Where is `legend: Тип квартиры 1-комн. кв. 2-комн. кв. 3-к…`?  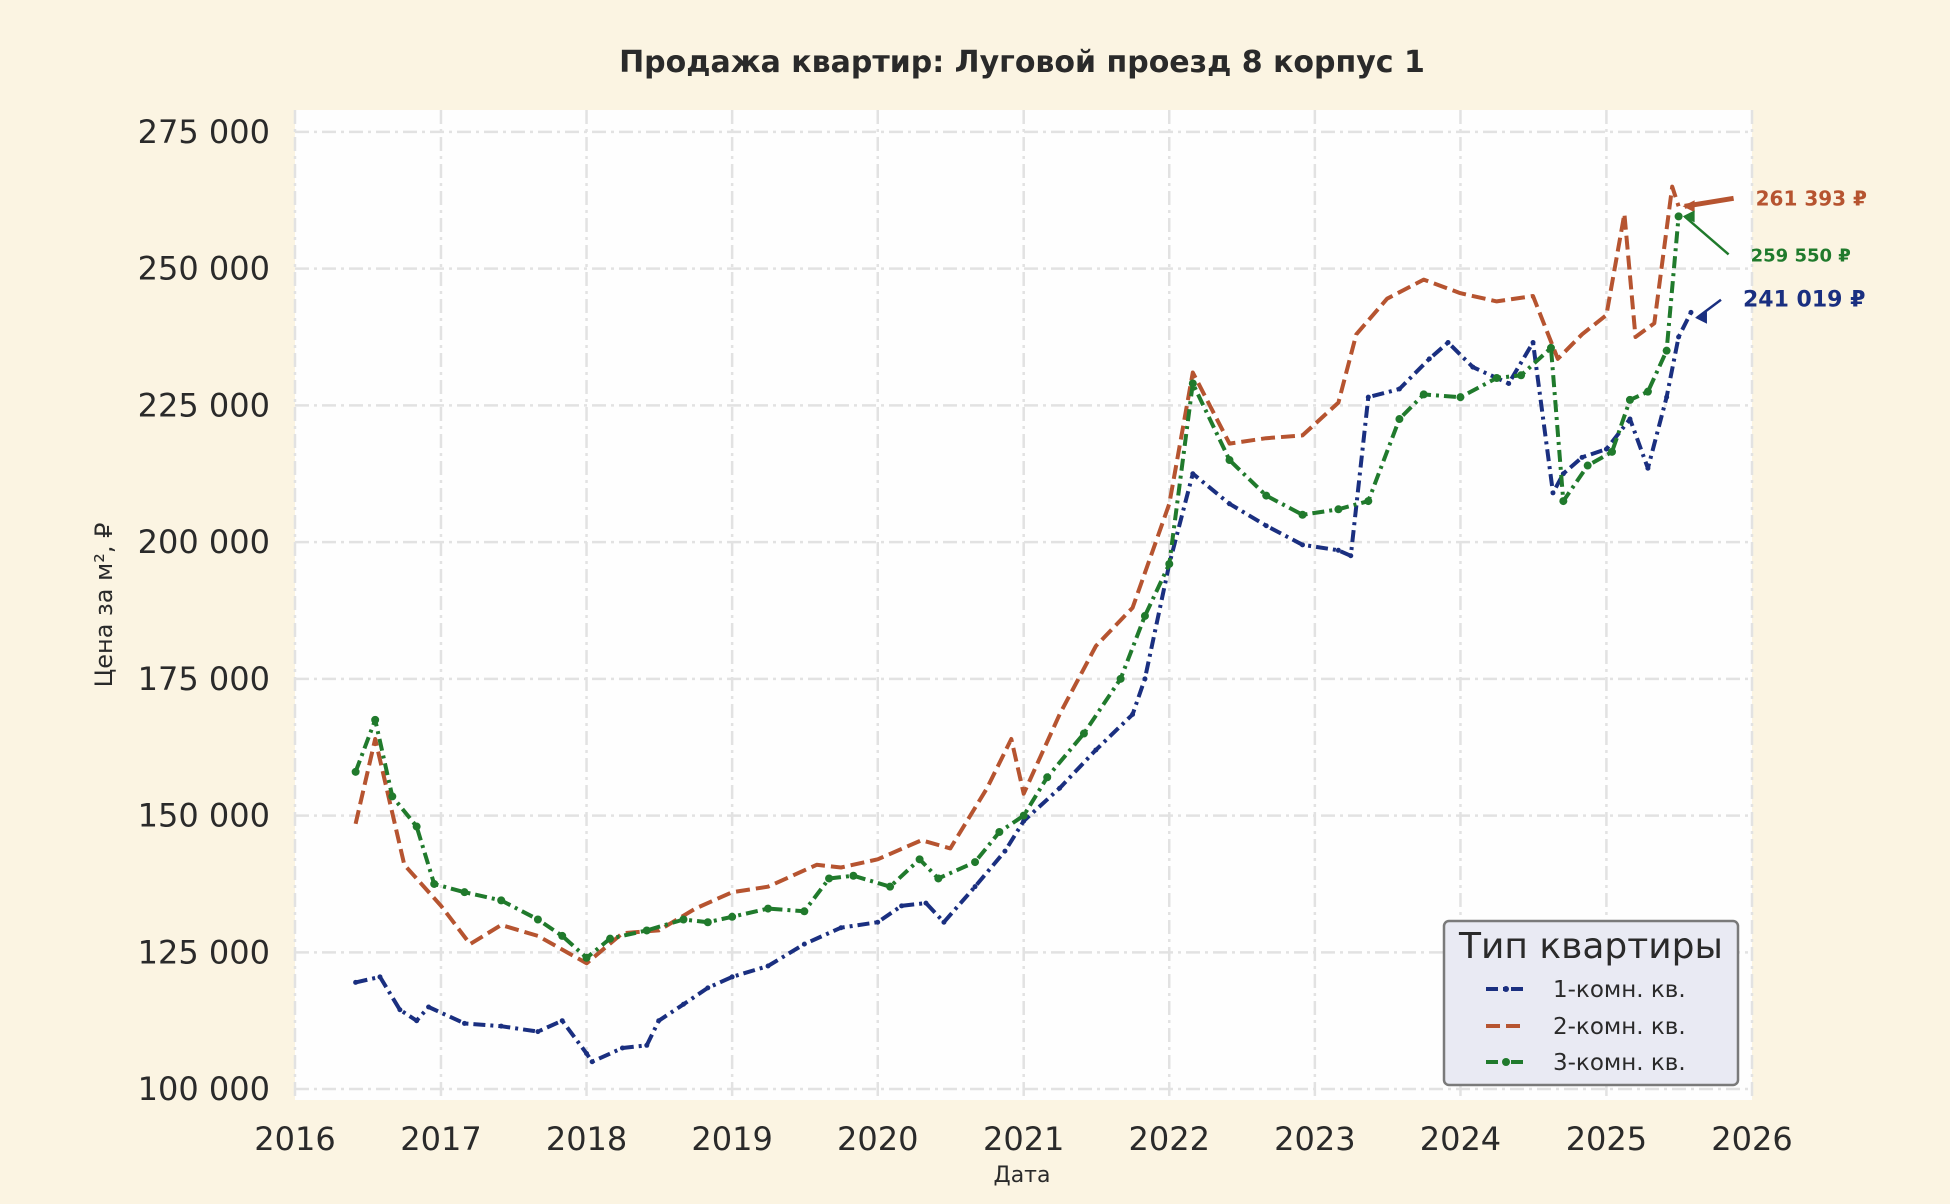 legend: Тип квартиры 1-комн. кв. 2-комн. кв. 3-к… is located at coordinates (1591, 1003).